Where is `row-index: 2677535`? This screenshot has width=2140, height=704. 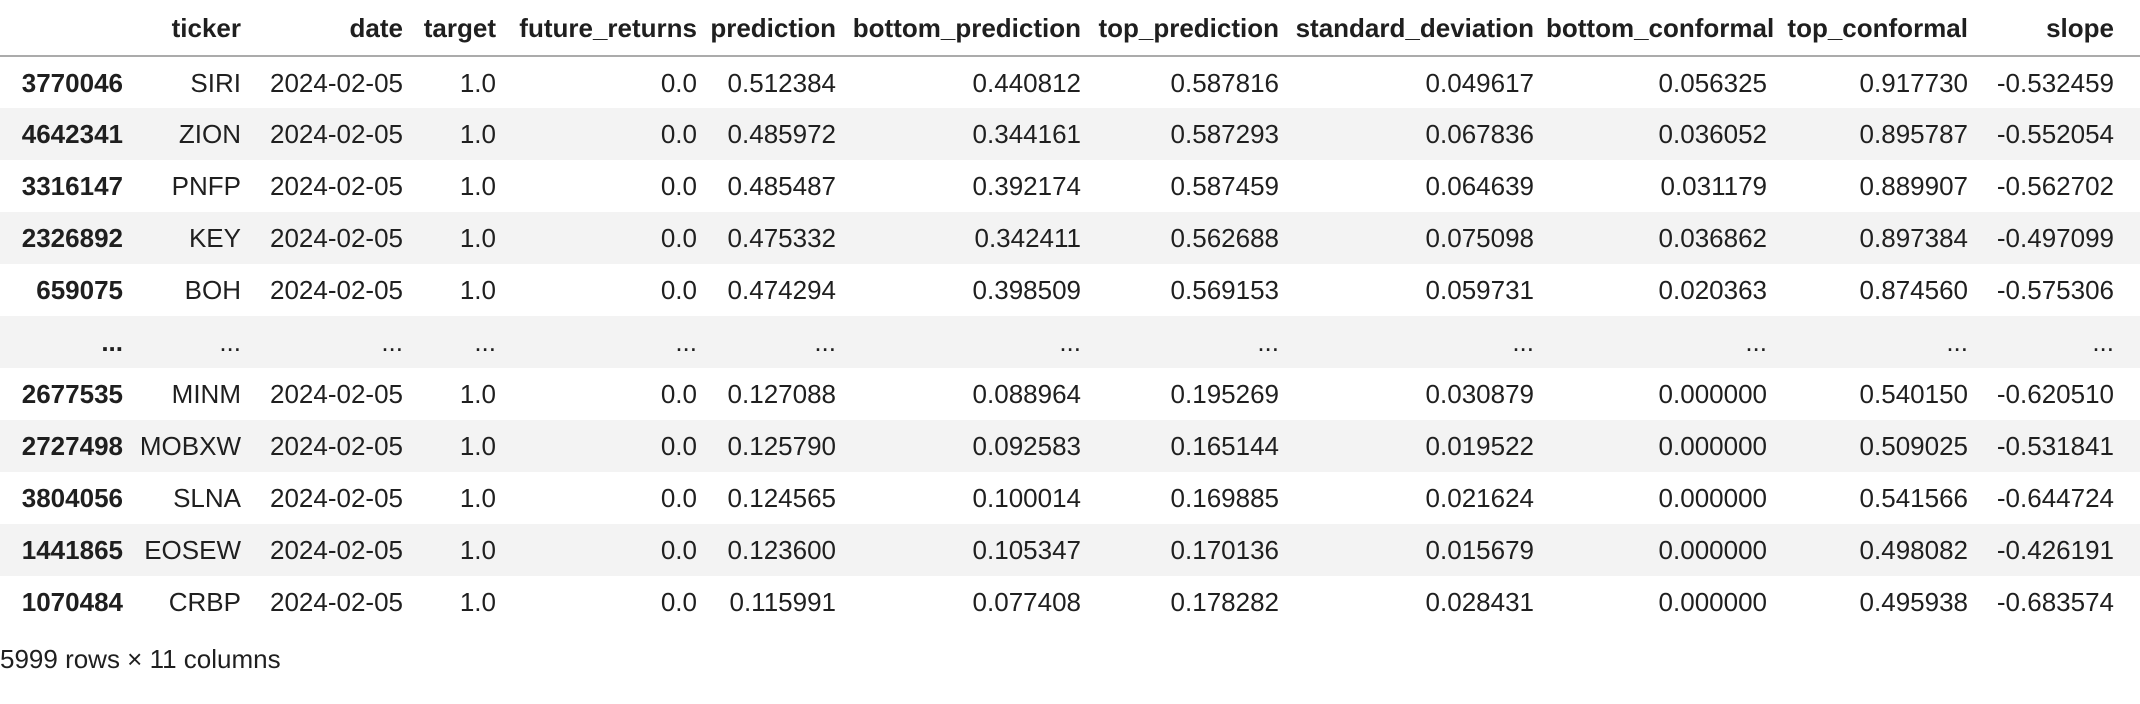
row-index: 2677535 is located at coordinates (72, 394).